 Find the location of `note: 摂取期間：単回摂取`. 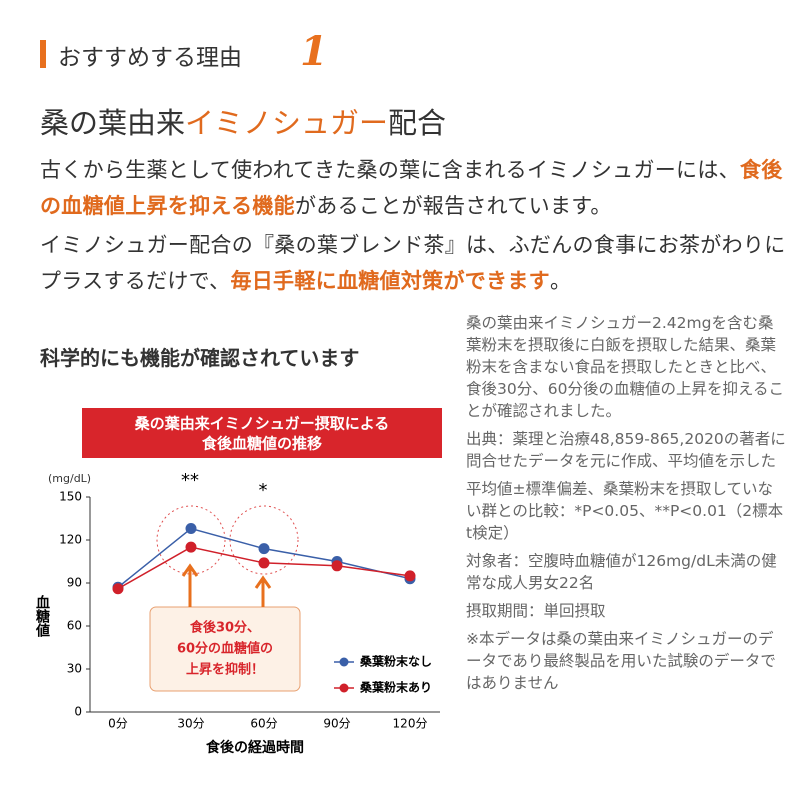

note: 摂取期間：単回摂取 is located at coordinates (536, 611).